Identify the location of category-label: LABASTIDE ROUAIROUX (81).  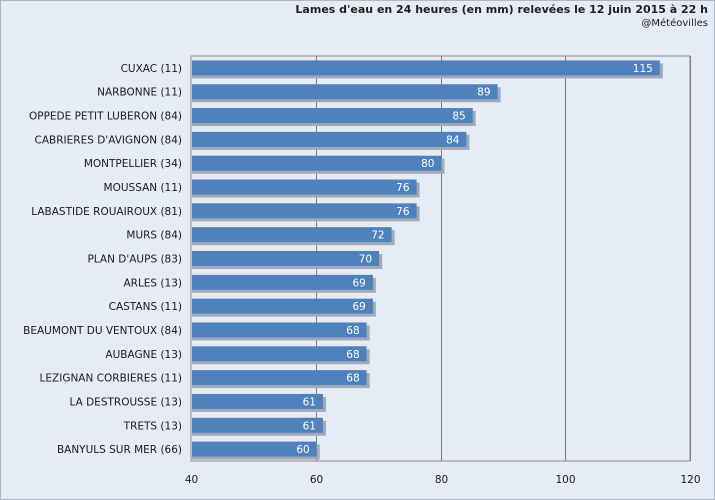
(106, 212).